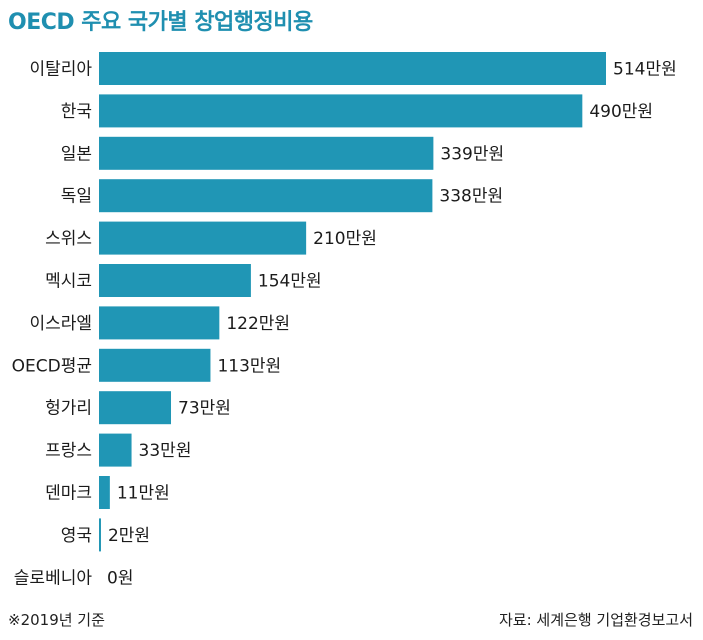 The image size is (703, 640). I want to click on value-label: 33만원, so click(165, 451).